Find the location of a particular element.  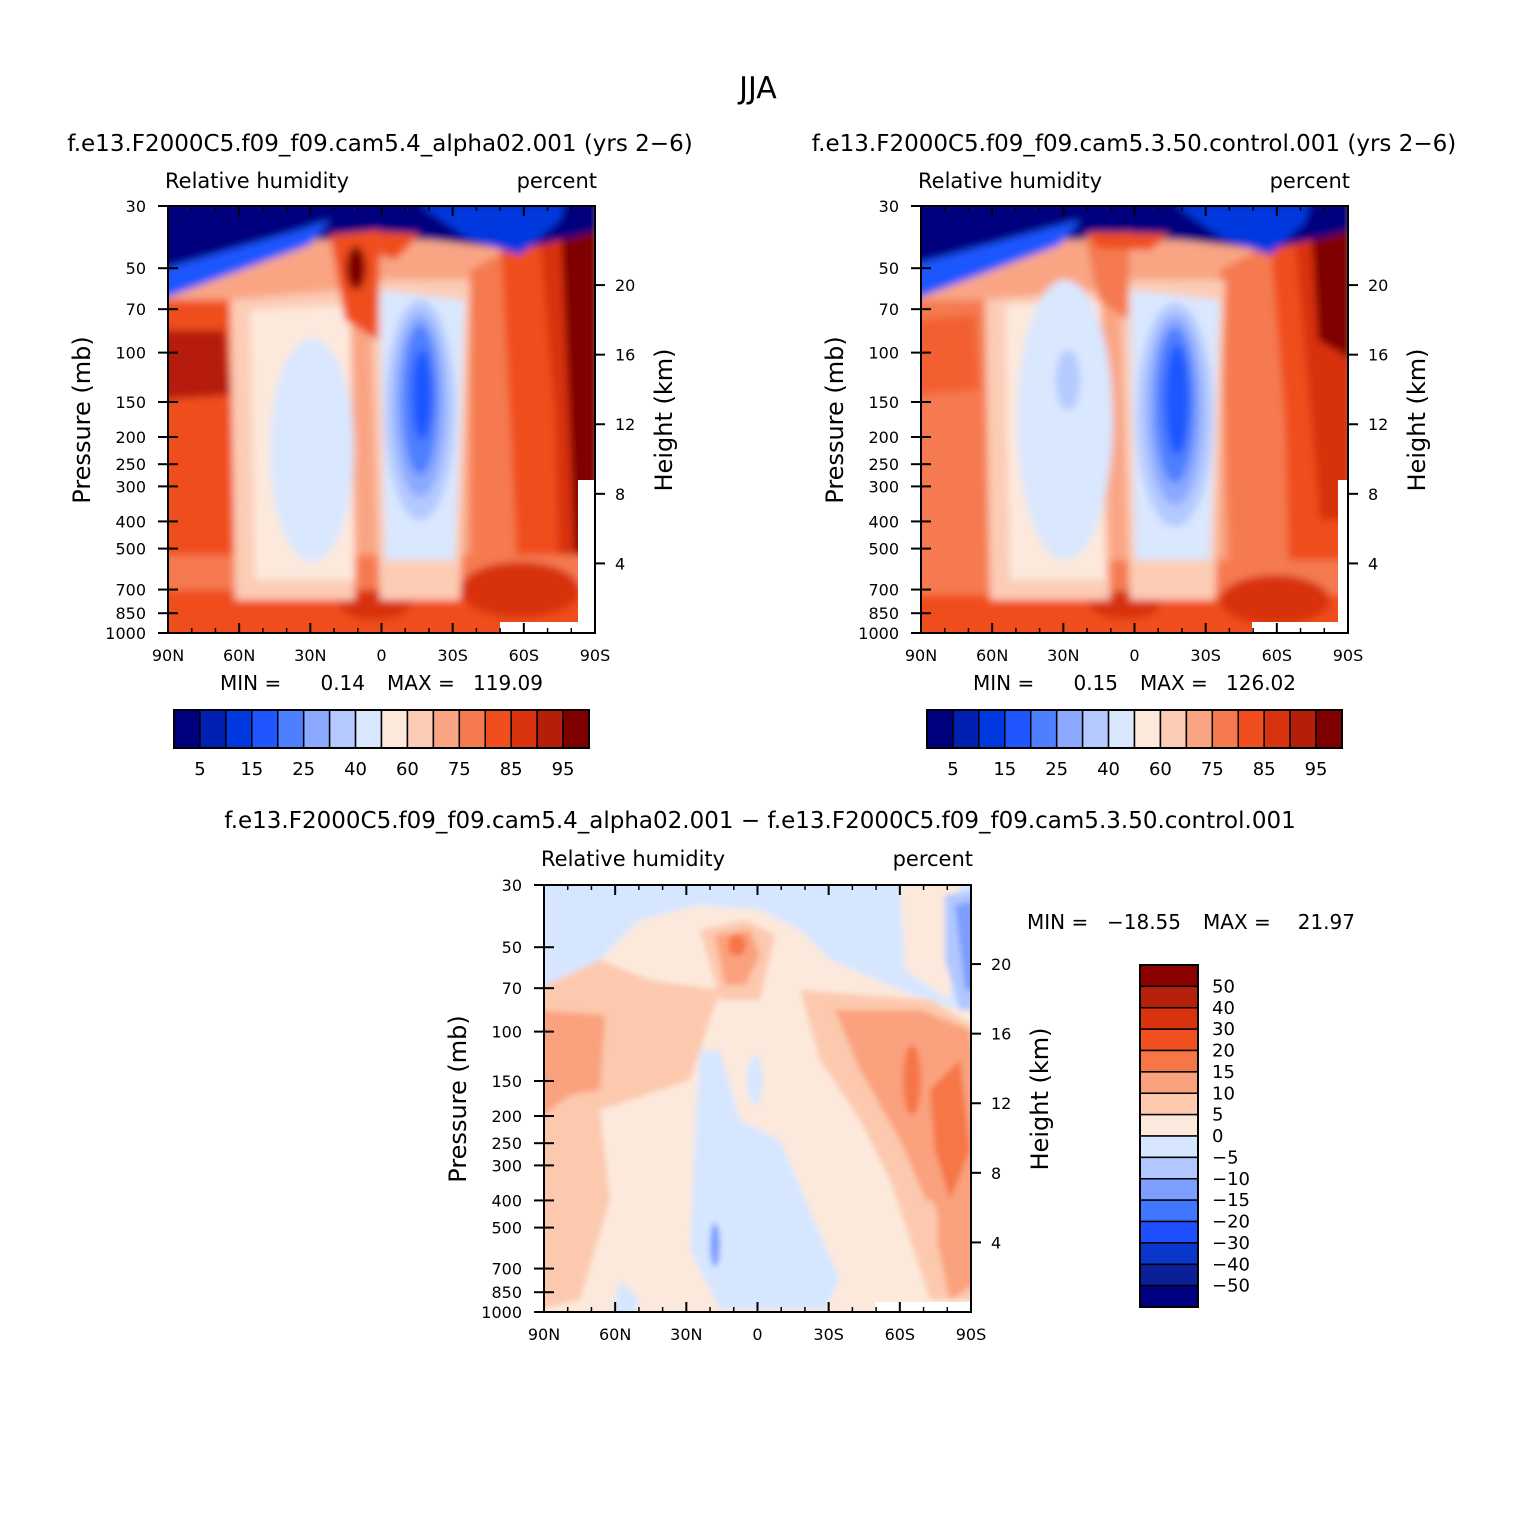

colorbar-label: 95 is located at coordinates (563, 769).